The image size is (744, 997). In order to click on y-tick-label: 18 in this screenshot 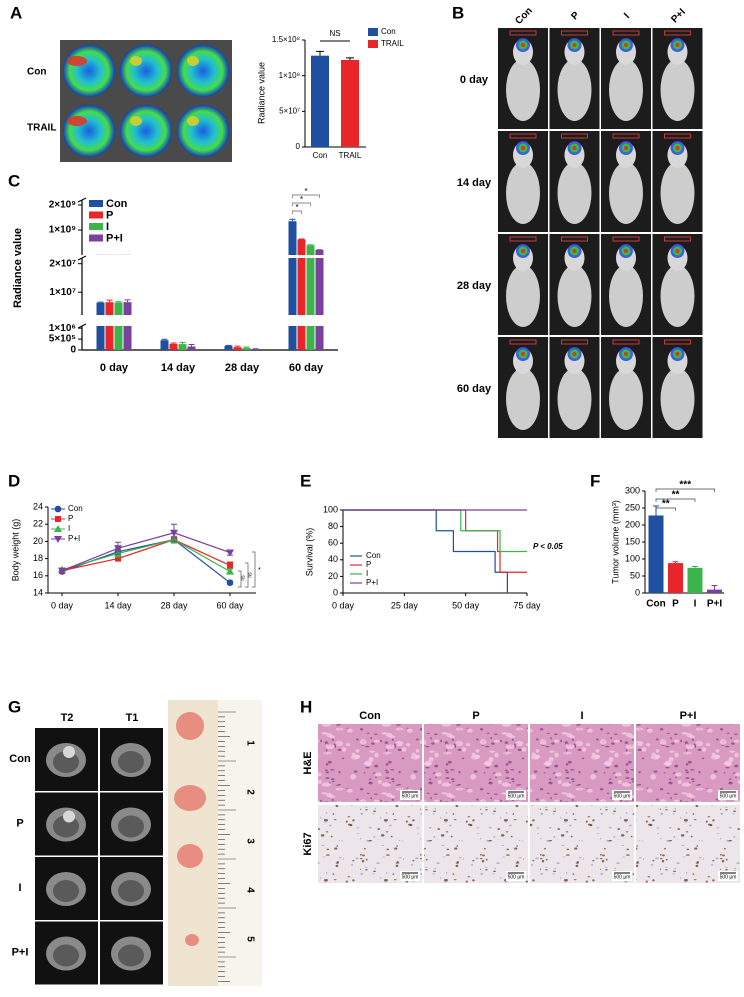, I will do `click(38, 558)`.